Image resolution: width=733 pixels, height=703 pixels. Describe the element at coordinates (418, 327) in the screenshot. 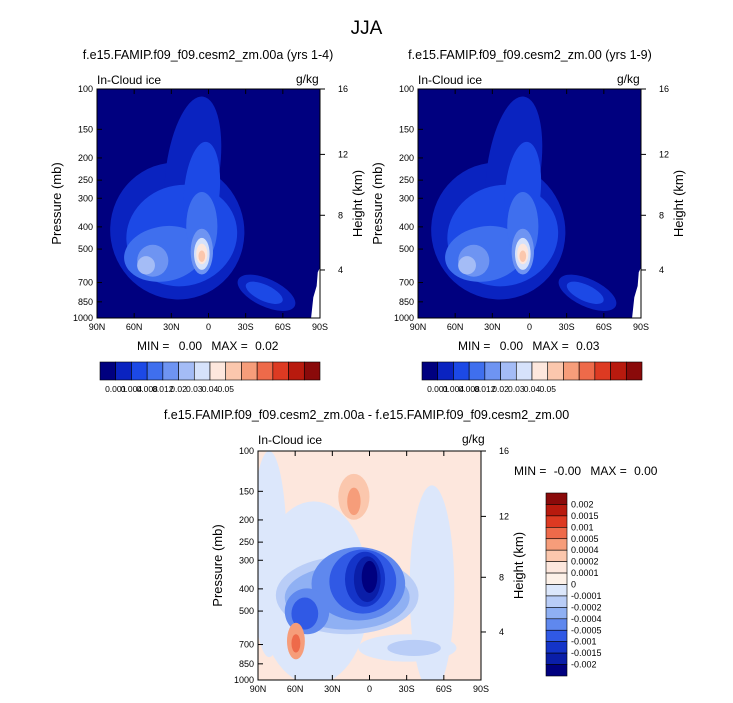

I see `panel2-xtick-label: 90N` at that location.